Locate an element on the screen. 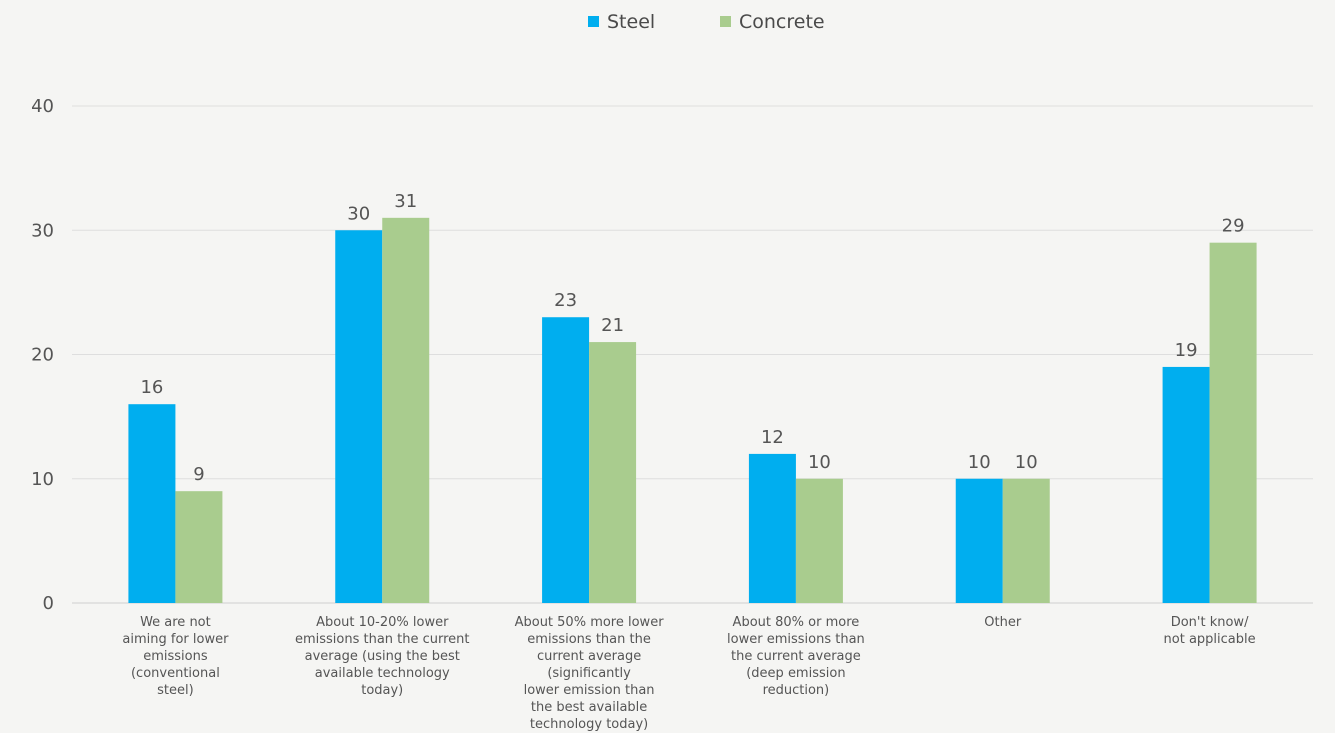 This screenshot has height=733, width=1335. data-label-steel-5: 19 is located at coordinates (1186, 350).